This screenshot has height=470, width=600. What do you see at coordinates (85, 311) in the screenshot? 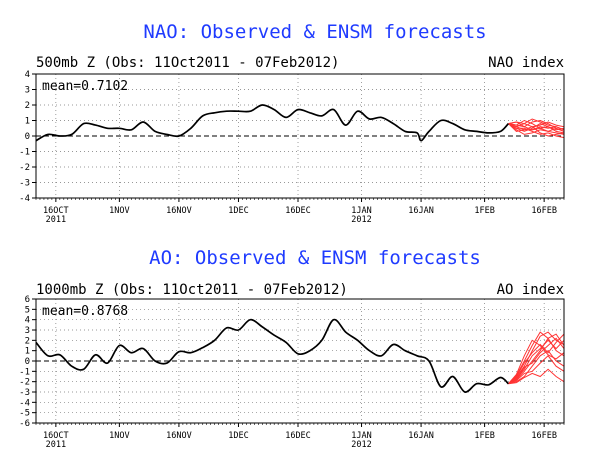
I see `ao-mean-label: mean=0.8768` at bounding box center [85, 311].